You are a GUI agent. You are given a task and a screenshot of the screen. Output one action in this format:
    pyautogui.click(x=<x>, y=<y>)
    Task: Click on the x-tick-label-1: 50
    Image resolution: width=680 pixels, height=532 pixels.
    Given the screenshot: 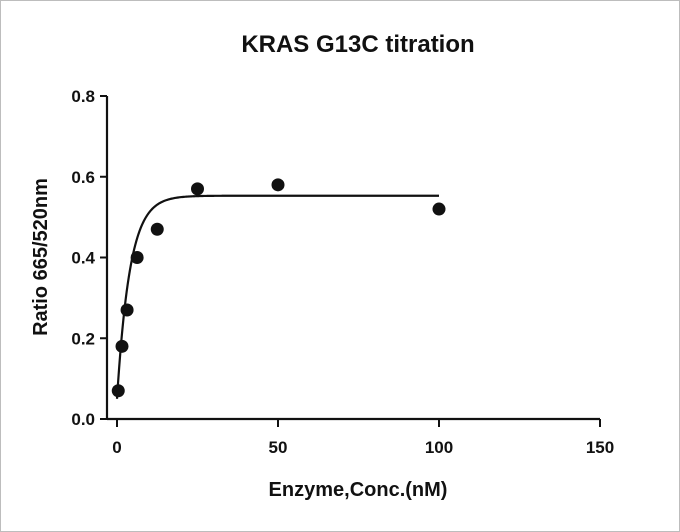 What is the action you would take?
    pyautogui.click(x=278, y=447)
    